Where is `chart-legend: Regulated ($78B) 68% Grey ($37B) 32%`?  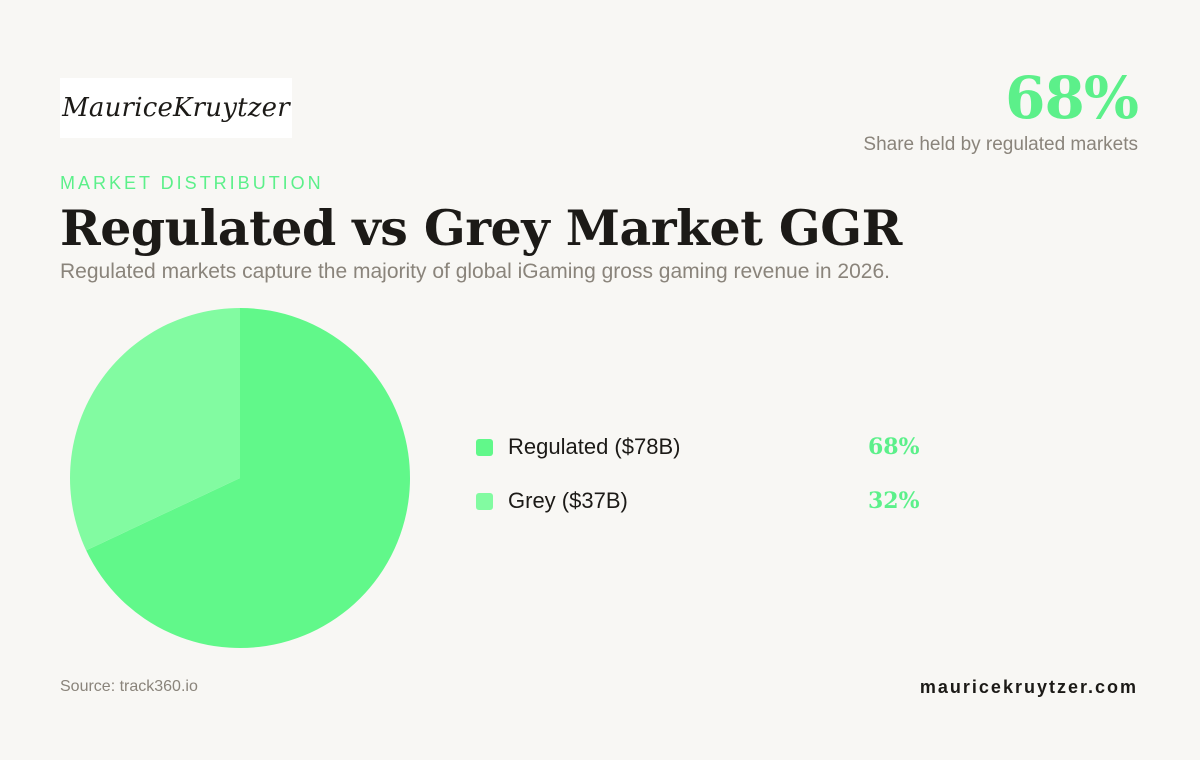
chart-legend: Regulated ($78B) 68% Grey ($37B) 32% is located at coordinates (706, 474).